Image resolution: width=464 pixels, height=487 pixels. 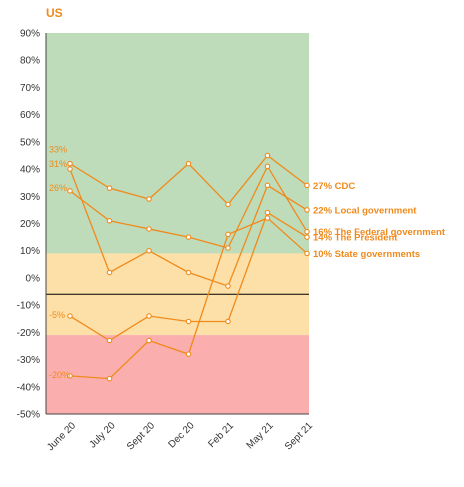 I want to click on x-tick-label: Feb 21, so click(x=221, y=435).